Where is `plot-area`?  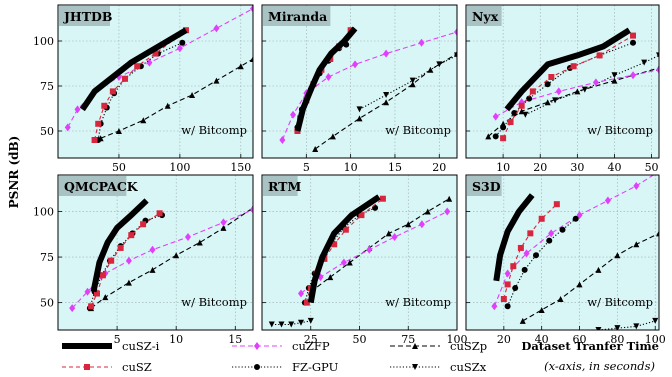 plot-area is located at coordinates (155, 81).